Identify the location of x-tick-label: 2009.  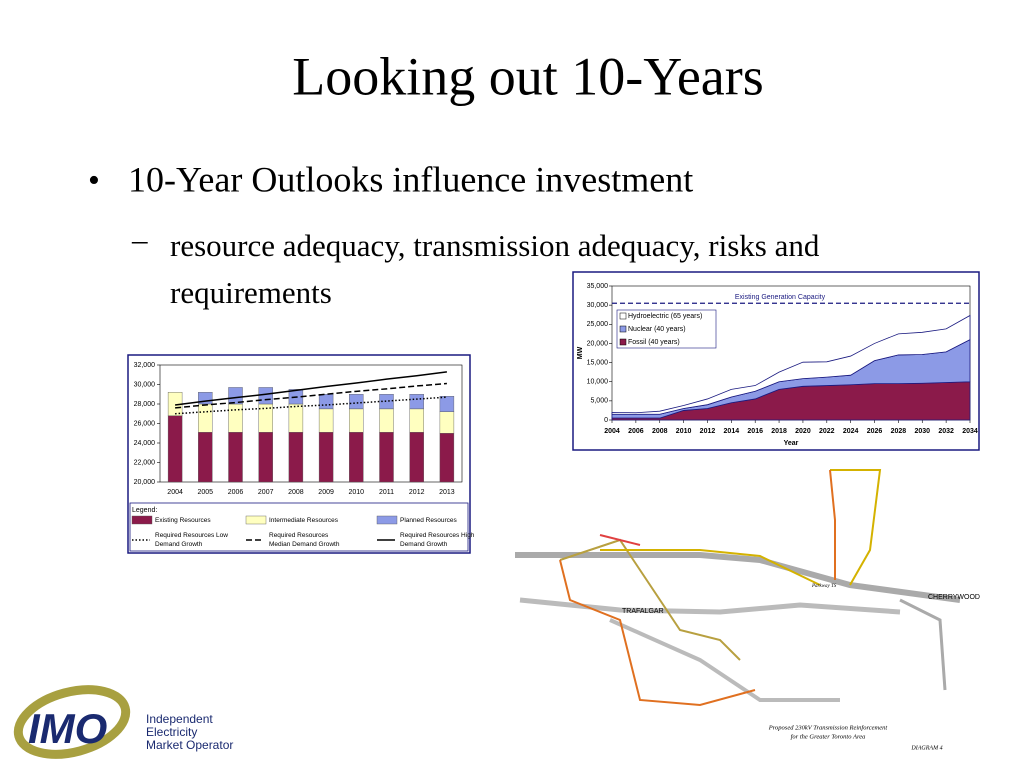
(326, 492).